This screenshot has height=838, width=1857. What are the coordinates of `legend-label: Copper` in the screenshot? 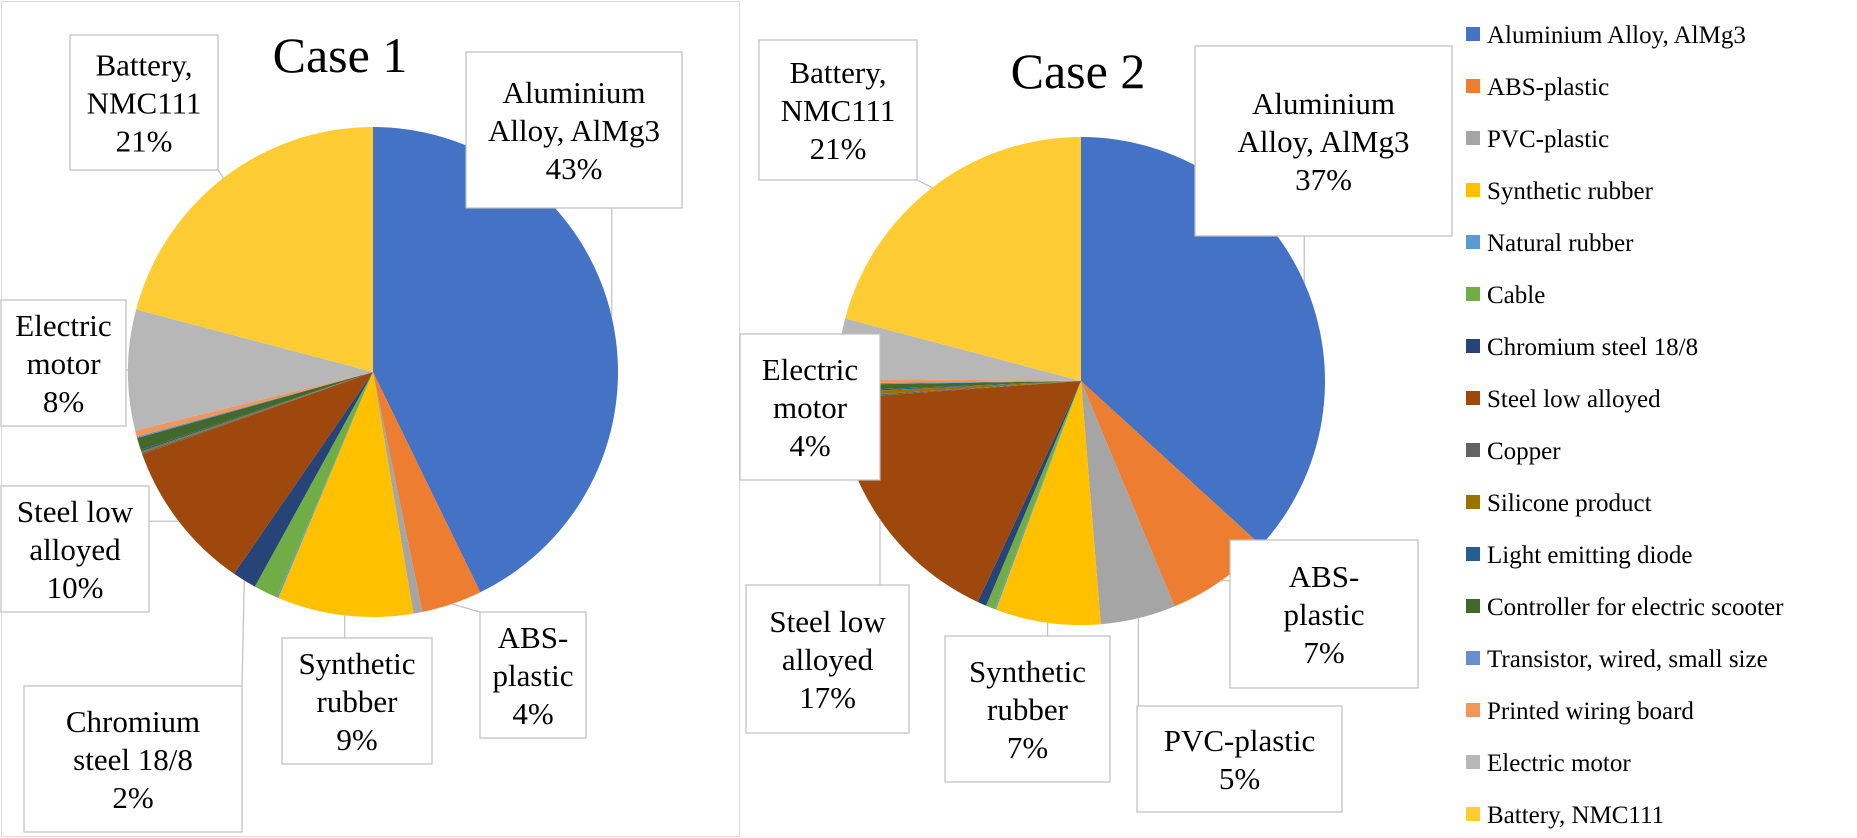 It's located at (1524, 451).